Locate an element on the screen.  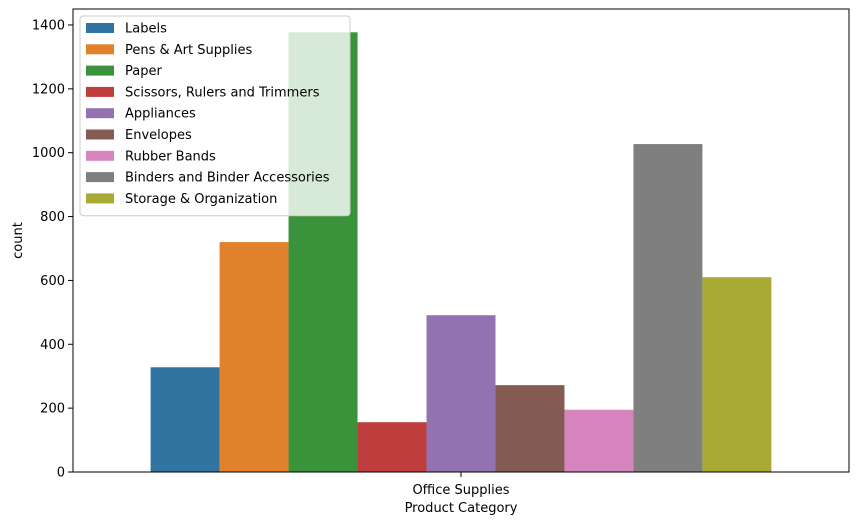
legend-label: Envelopes is located at coordinates (158, 135).